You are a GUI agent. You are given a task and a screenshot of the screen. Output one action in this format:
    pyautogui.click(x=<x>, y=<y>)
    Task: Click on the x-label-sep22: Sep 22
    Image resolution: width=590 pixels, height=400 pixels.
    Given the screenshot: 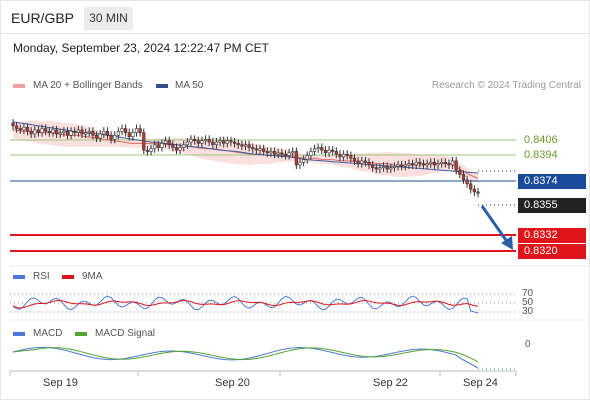 What is the action you would take?
    pyautogui.click(x=390, y=383)
    